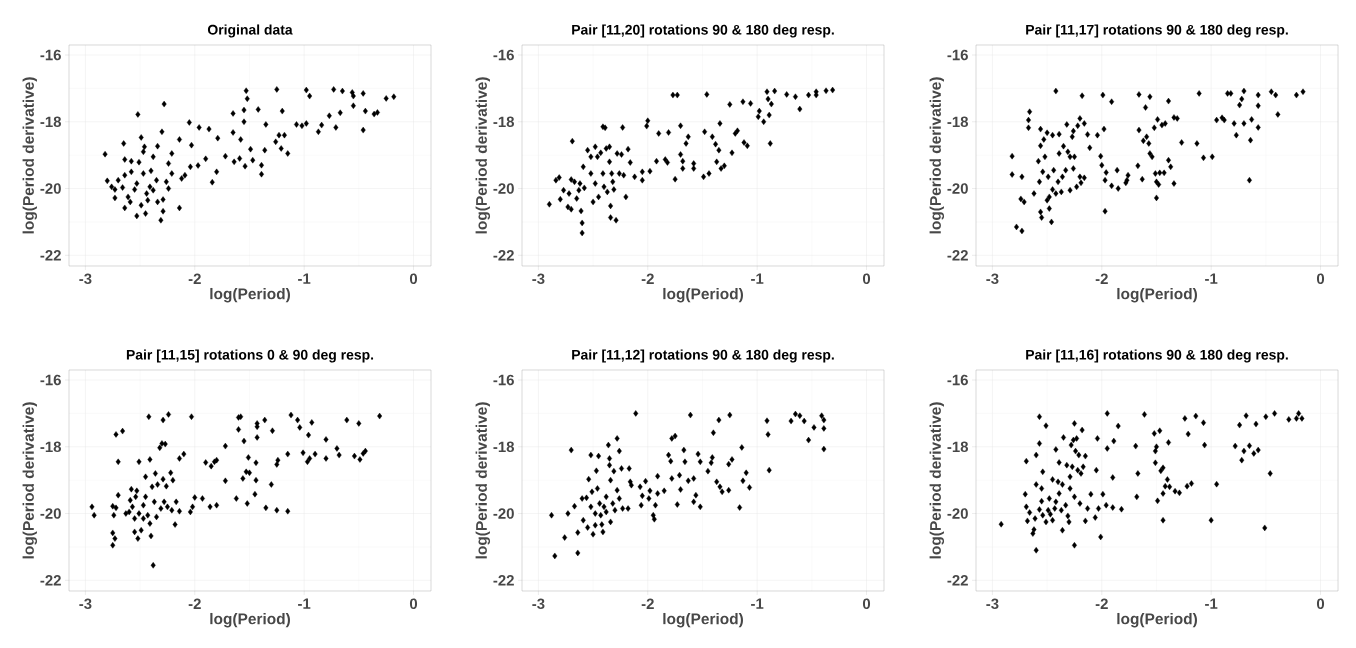 The image size is (1356, 648). What do you see at coordinates (1157, 356) in the screenshot?
I see `chart-title: Pair [11,16] rotations 90 & 180 deg resp.` at bounding box center [1157, 356].